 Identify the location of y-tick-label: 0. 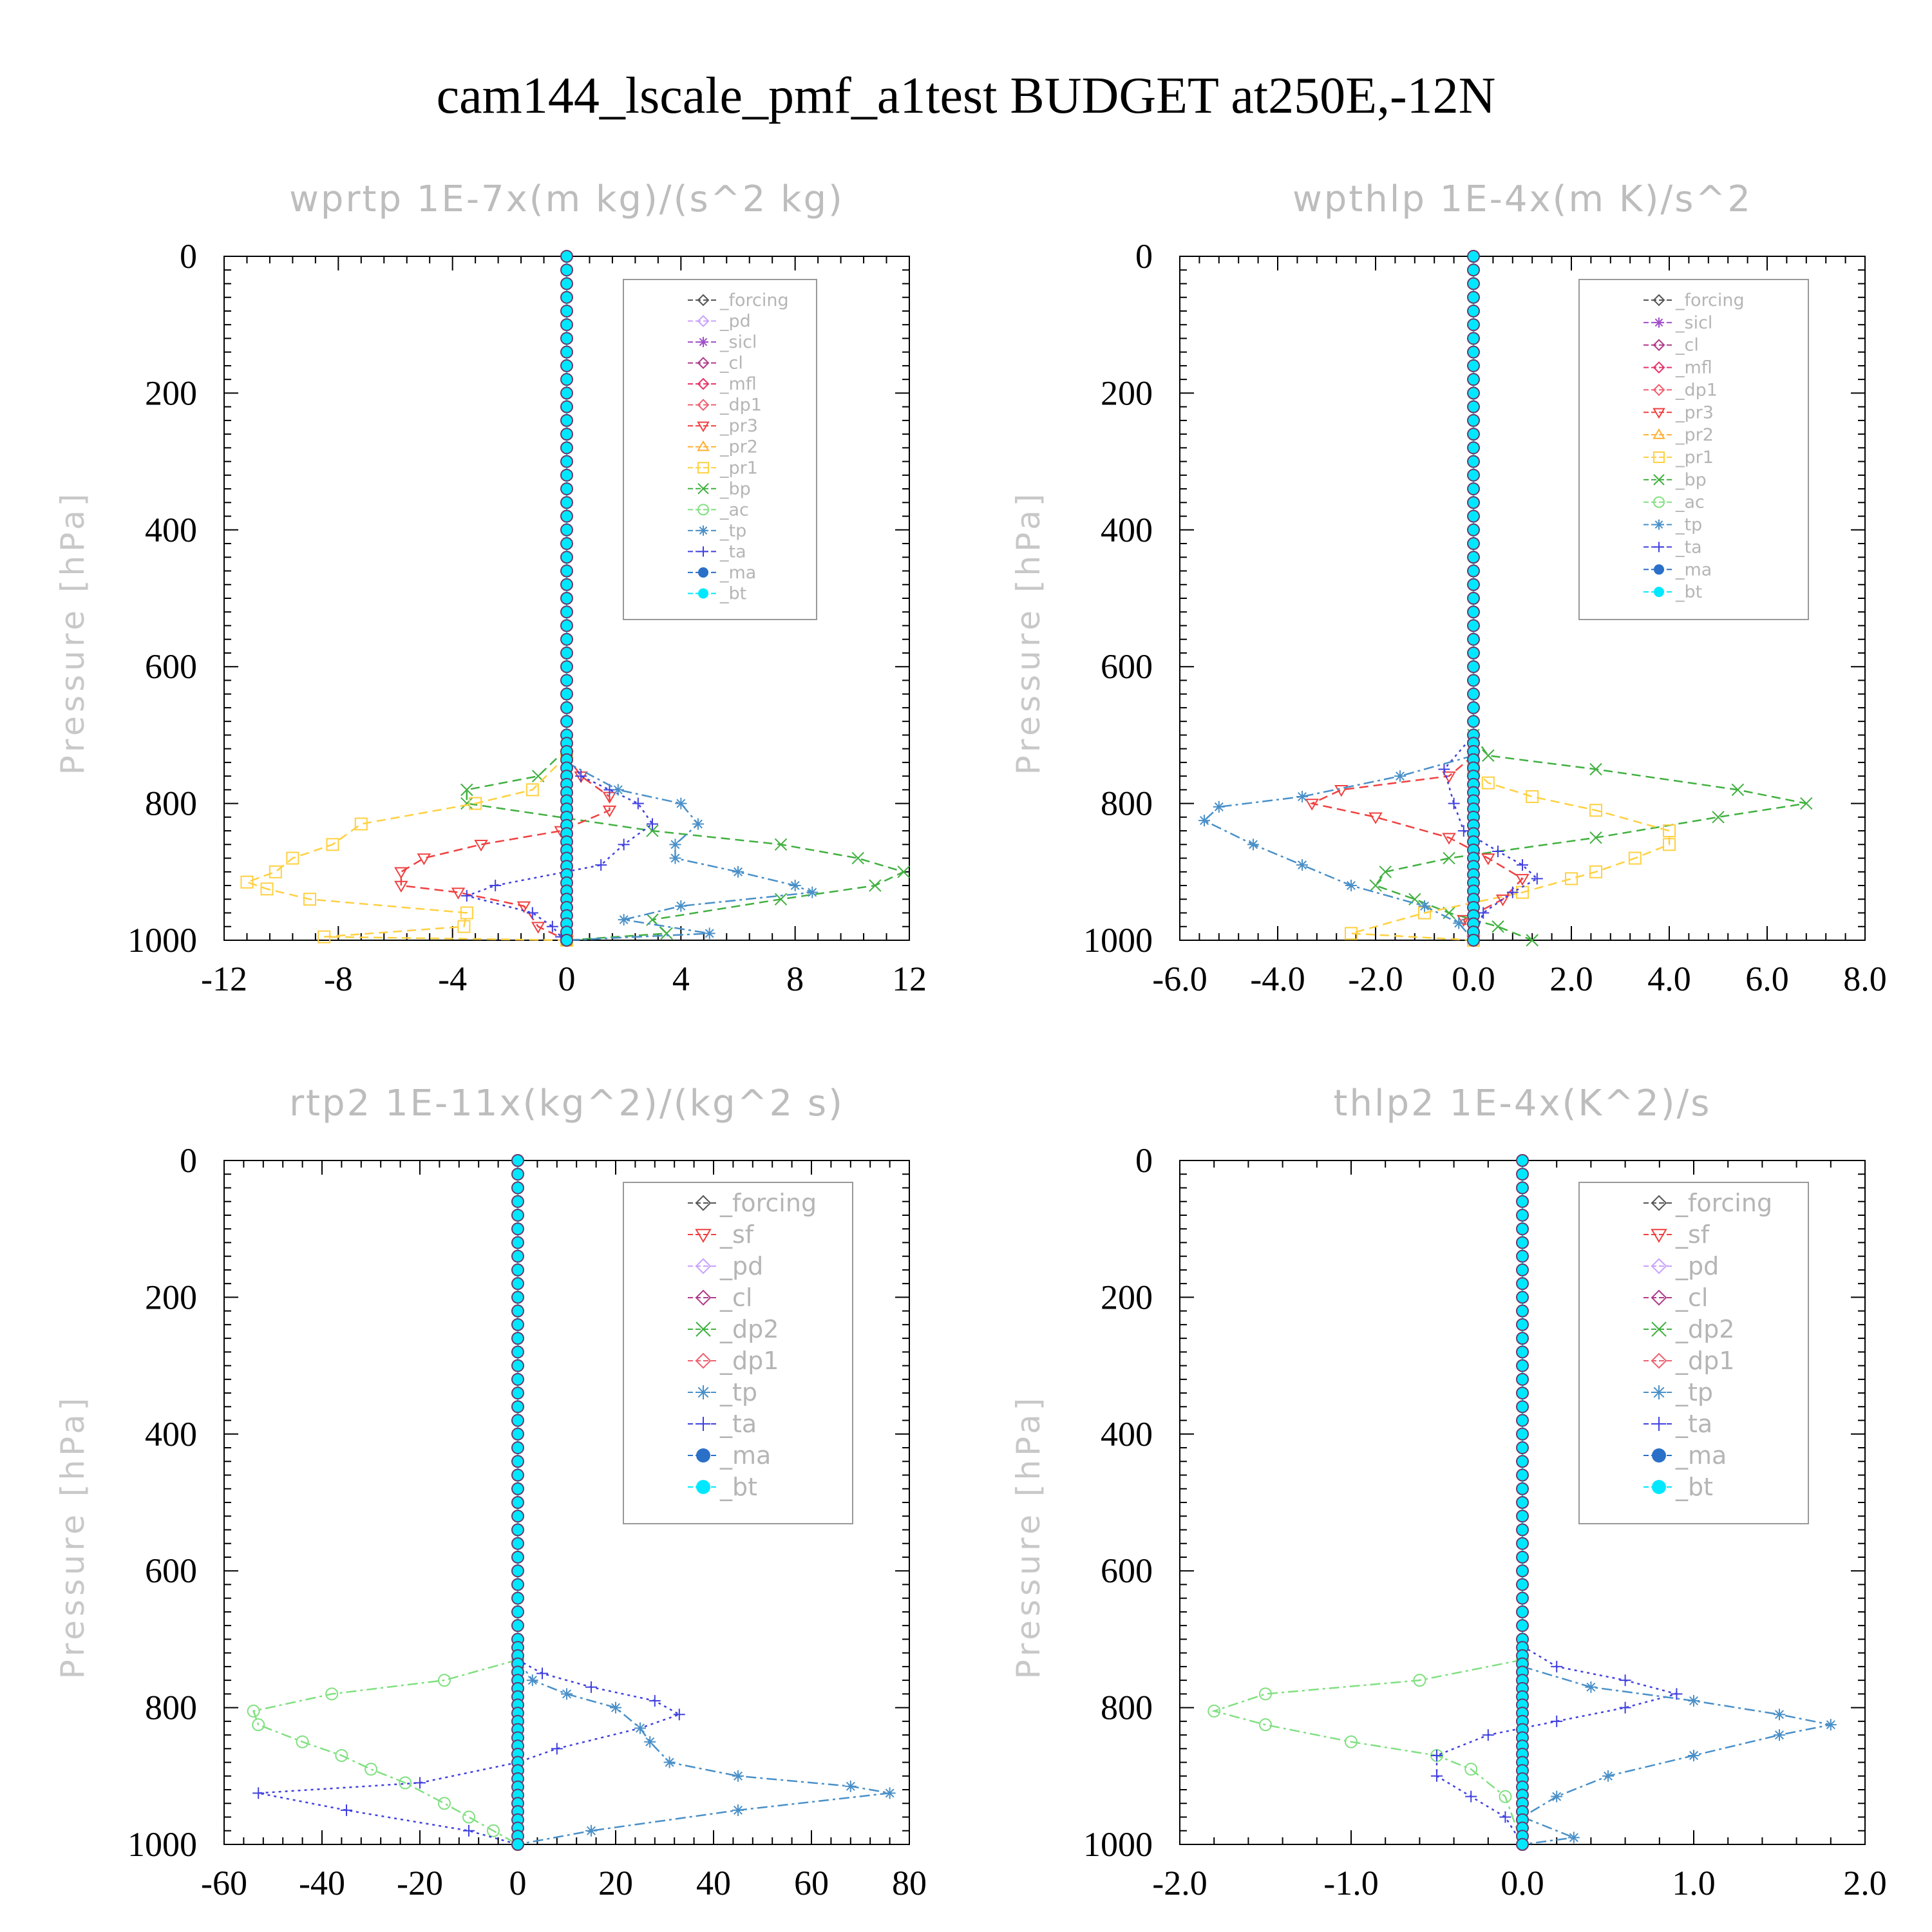
(1144, 256).